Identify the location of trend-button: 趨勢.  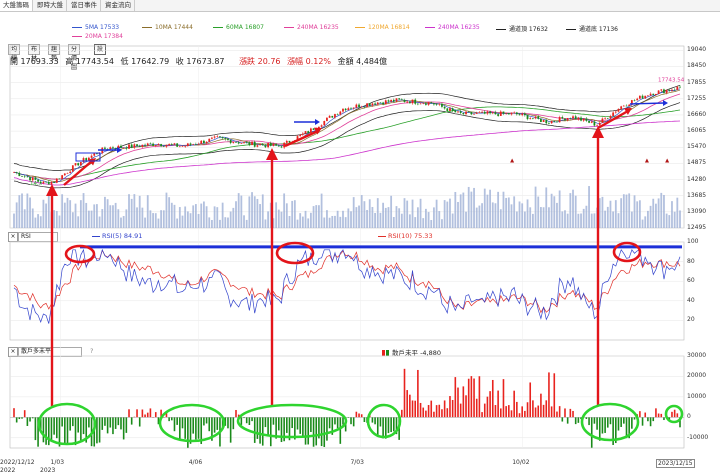
(54, 53).